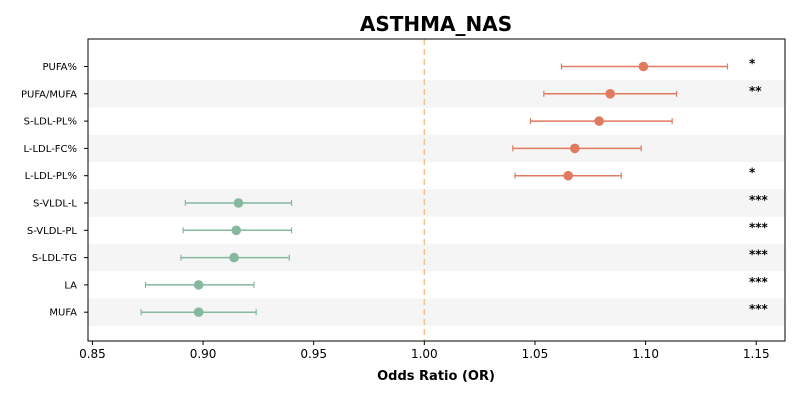  What do you see at coordinates (70, 285) in the screenshot?
I see `row-label: LA` at bounding box center [70, 285].